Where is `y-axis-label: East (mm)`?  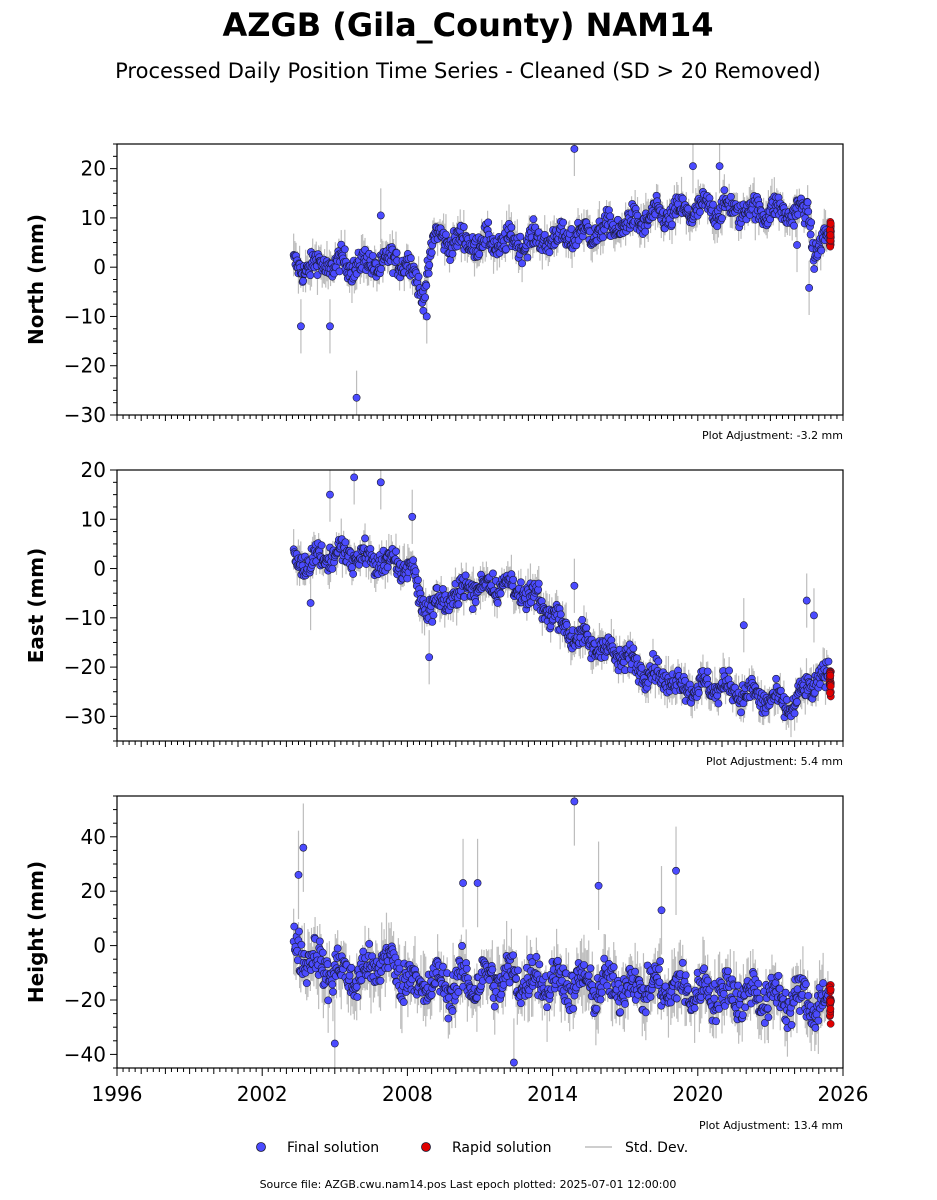 y-axis-label: East (mm) is located at coordinates (36, 606).